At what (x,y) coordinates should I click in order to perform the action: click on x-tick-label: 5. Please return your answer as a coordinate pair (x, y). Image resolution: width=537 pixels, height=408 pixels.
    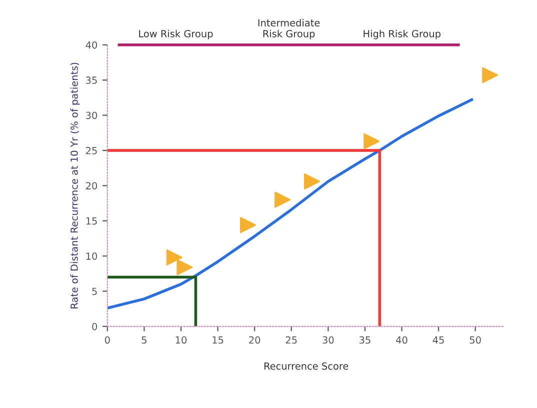
    Looking at the image, I should click on (144, 340).